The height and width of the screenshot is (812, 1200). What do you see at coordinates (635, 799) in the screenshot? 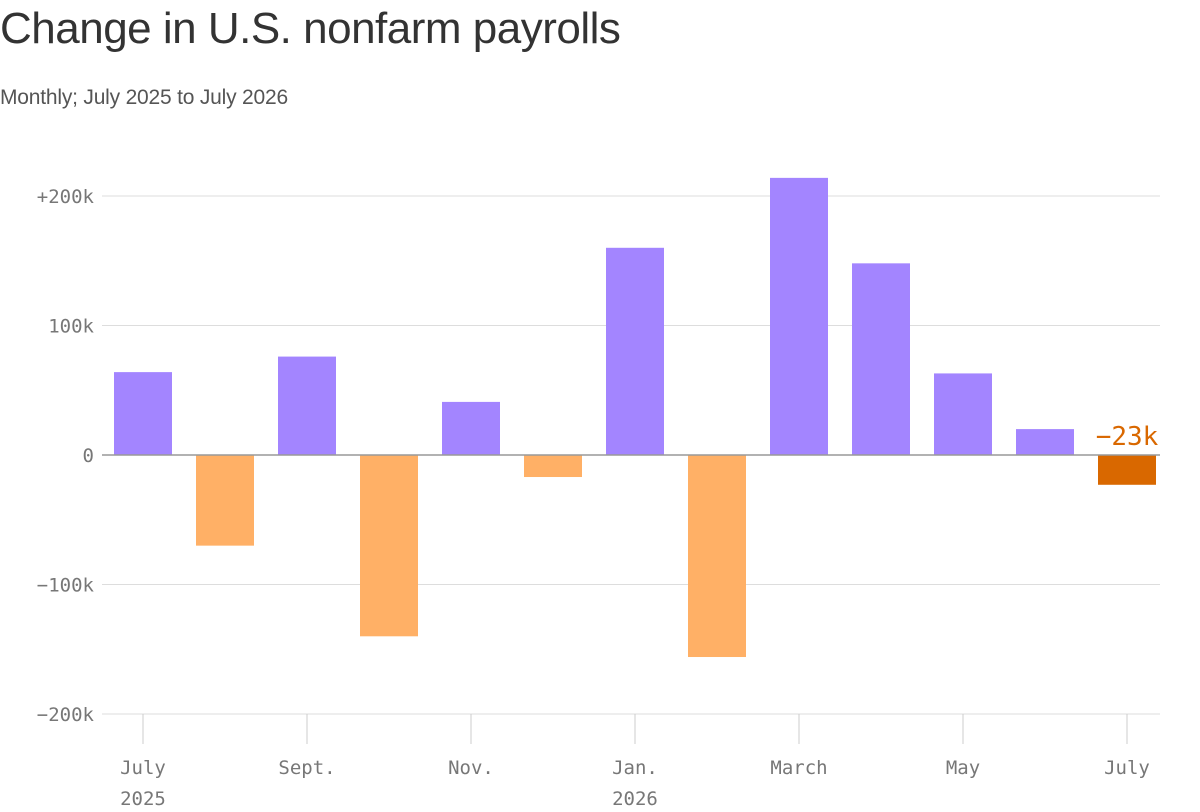
I see `x-tick-label: 2026` at bounding box center [635, 799].